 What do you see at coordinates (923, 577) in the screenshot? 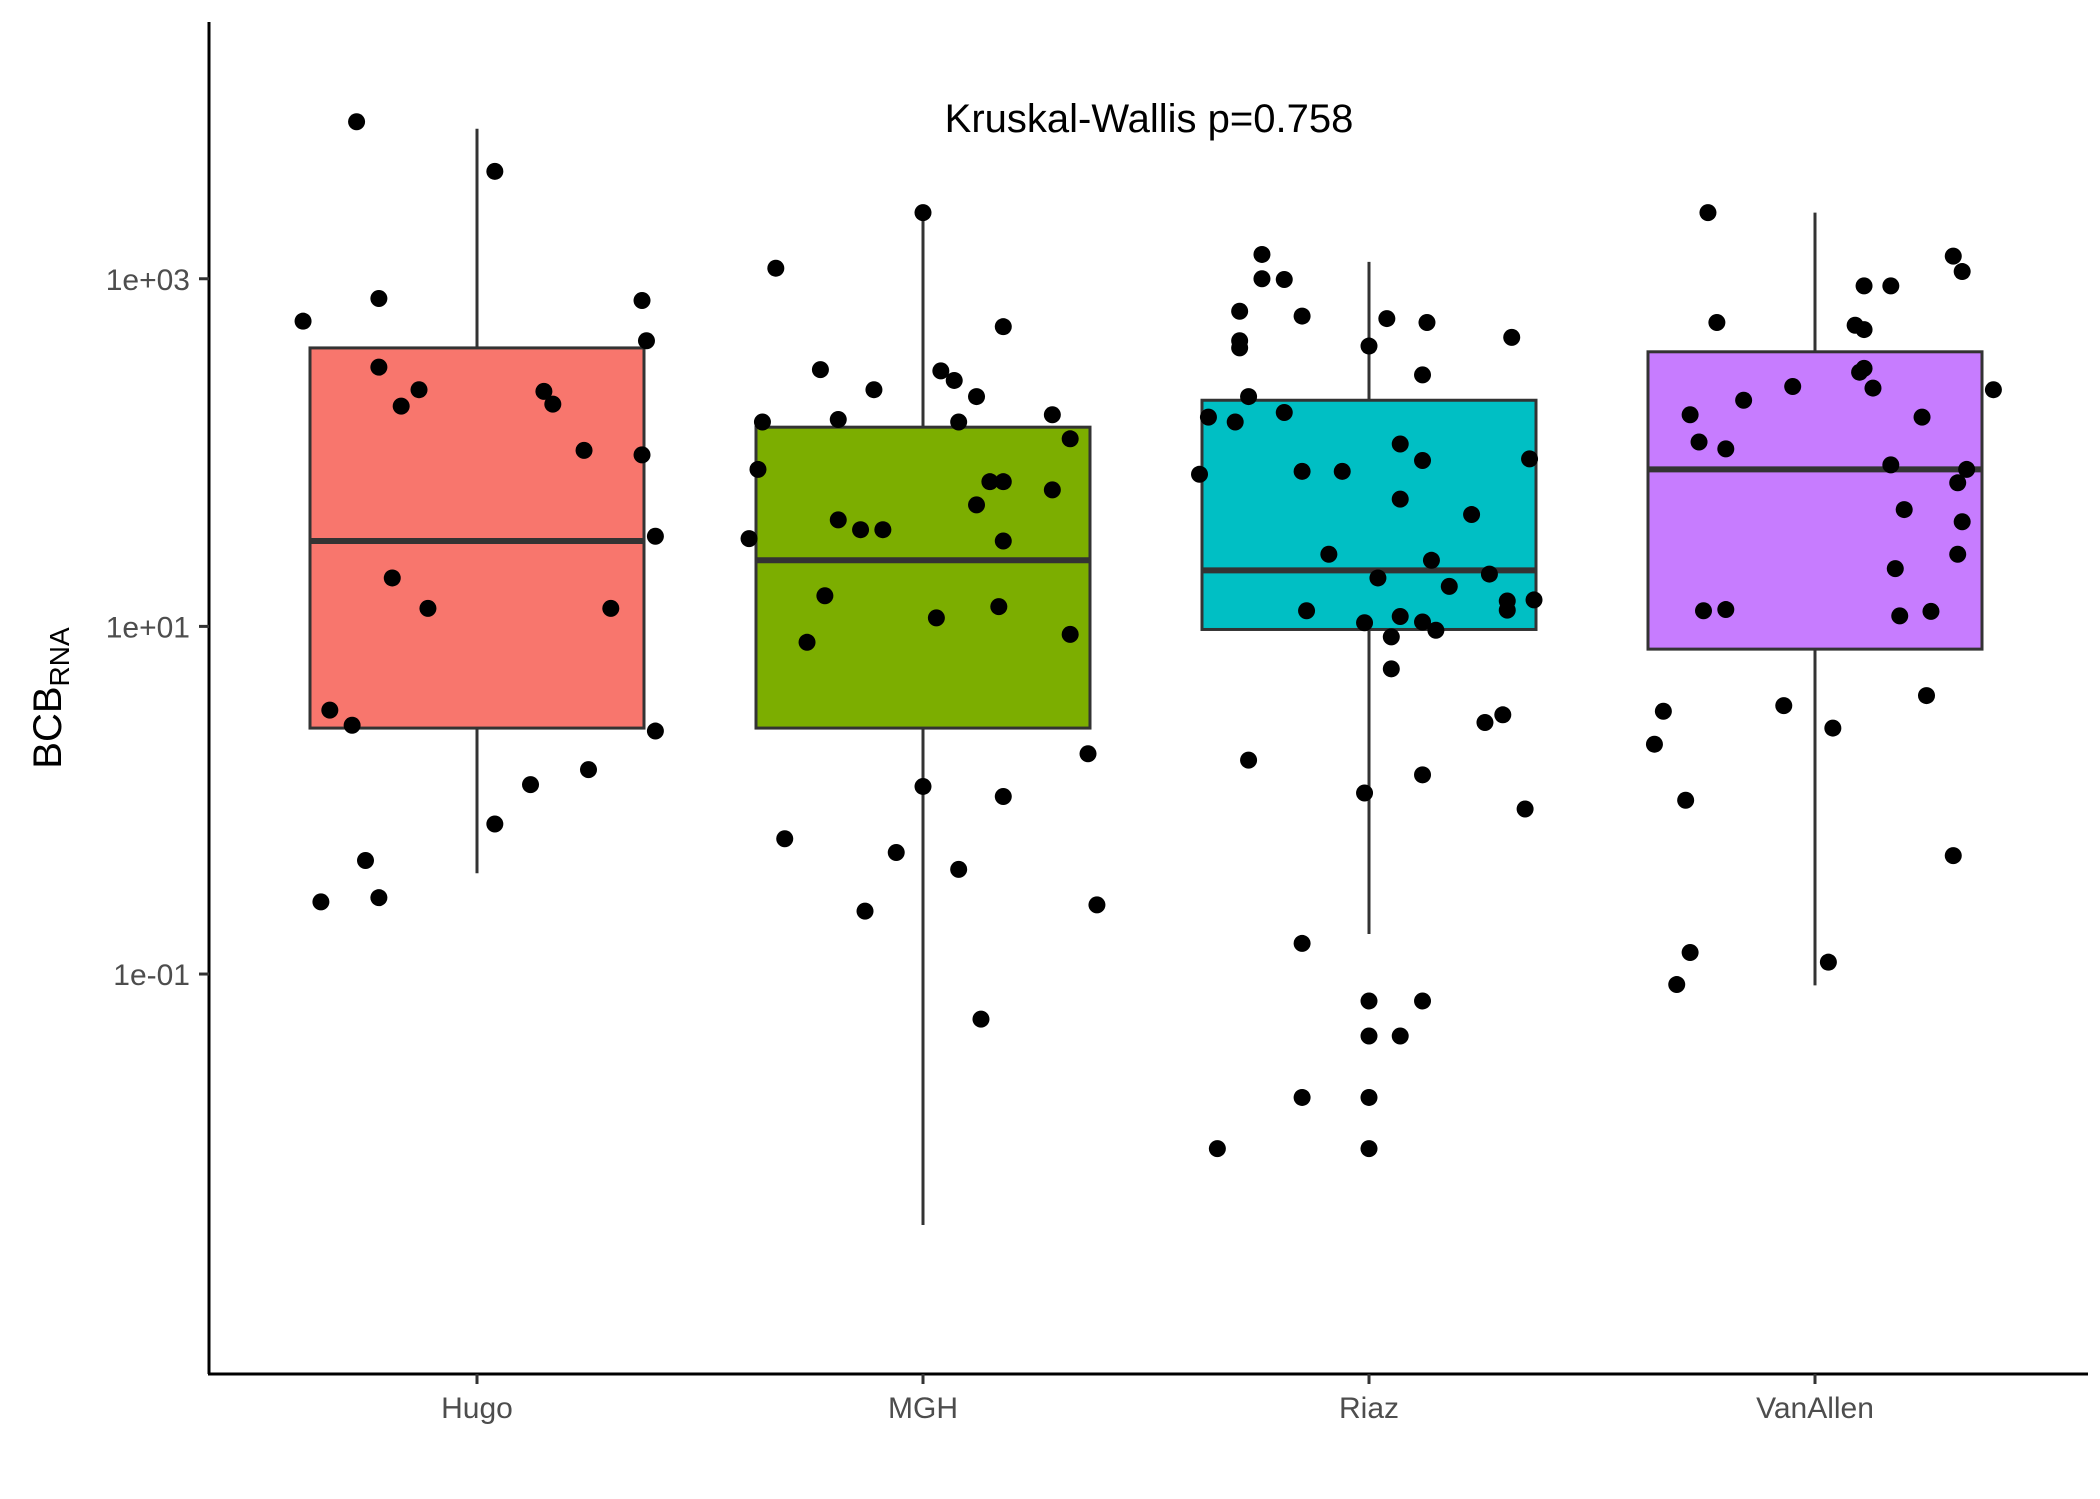
I see `box-mgh` at bounding box center [923, 577].